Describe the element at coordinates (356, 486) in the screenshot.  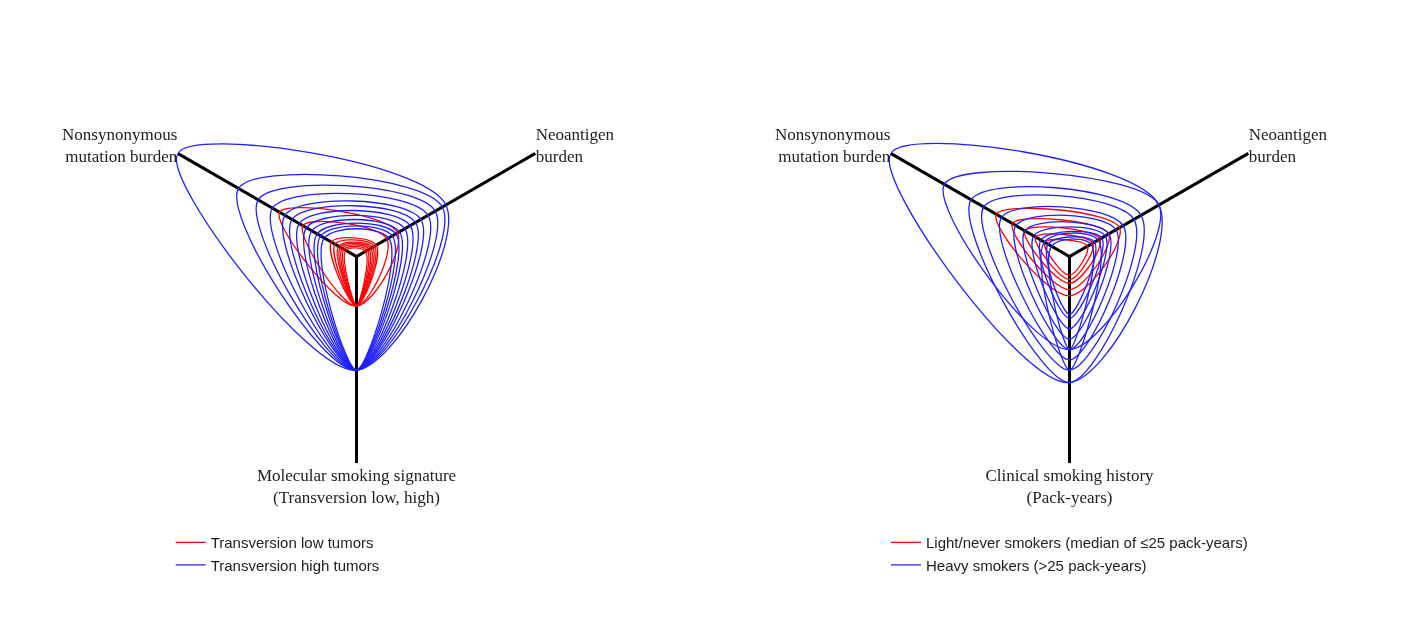
I see `spoke-label: Molecular smoking signature (Transversion low, high)` at that location.